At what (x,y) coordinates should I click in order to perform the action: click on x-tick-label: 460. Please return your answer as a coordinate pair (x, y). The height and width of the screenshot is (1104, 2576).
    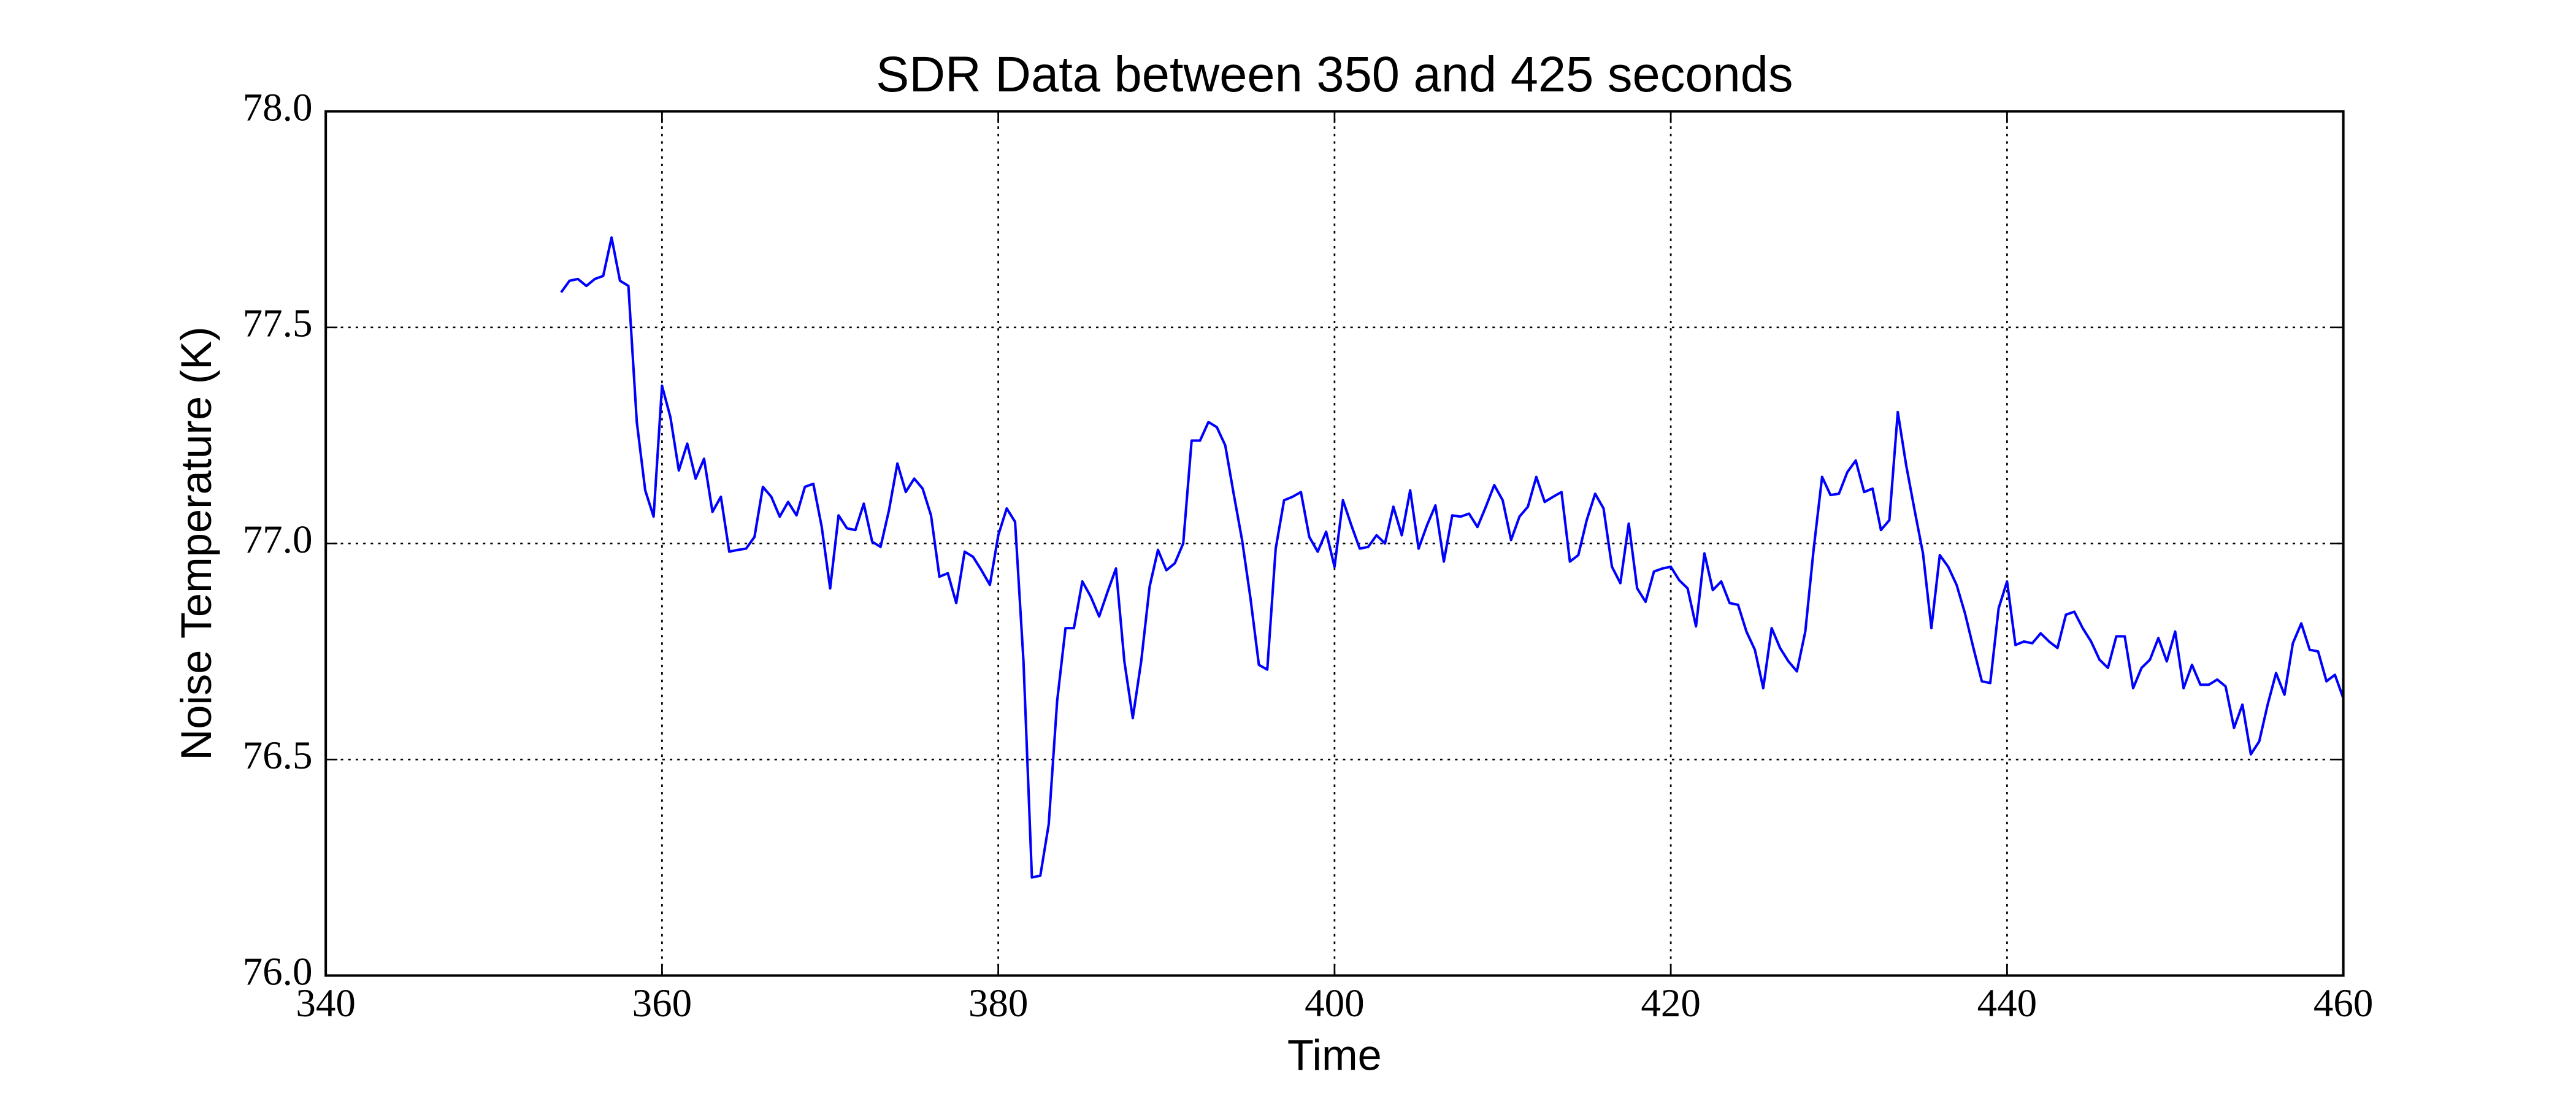
    Looking at the image, I should click on (2343, 1003).